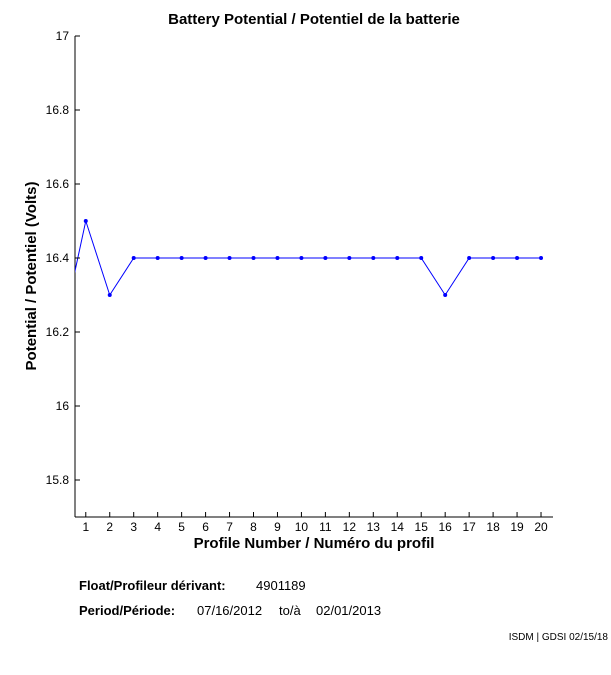 This screenshot has height=675, width=611. Describe the element at coordinates (152, 585) in the screenshot. I see `float-label: Float/Profileur dérivant:` at that location.